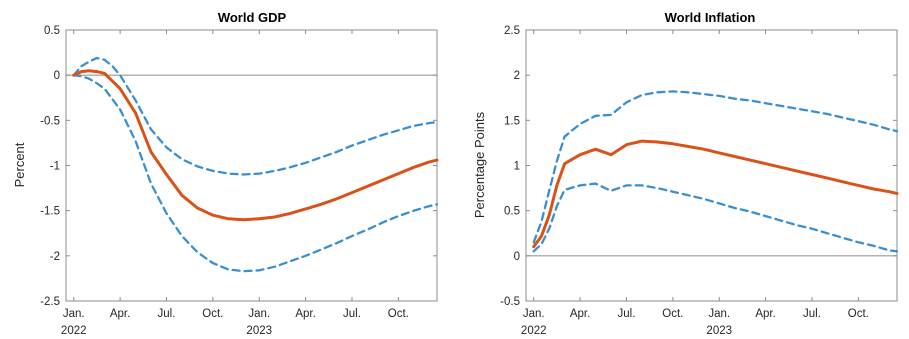 The height and width of the screenshot is (339, 909). I want to click on world-inflation-y-tick-label: 0, so click(517, 257).